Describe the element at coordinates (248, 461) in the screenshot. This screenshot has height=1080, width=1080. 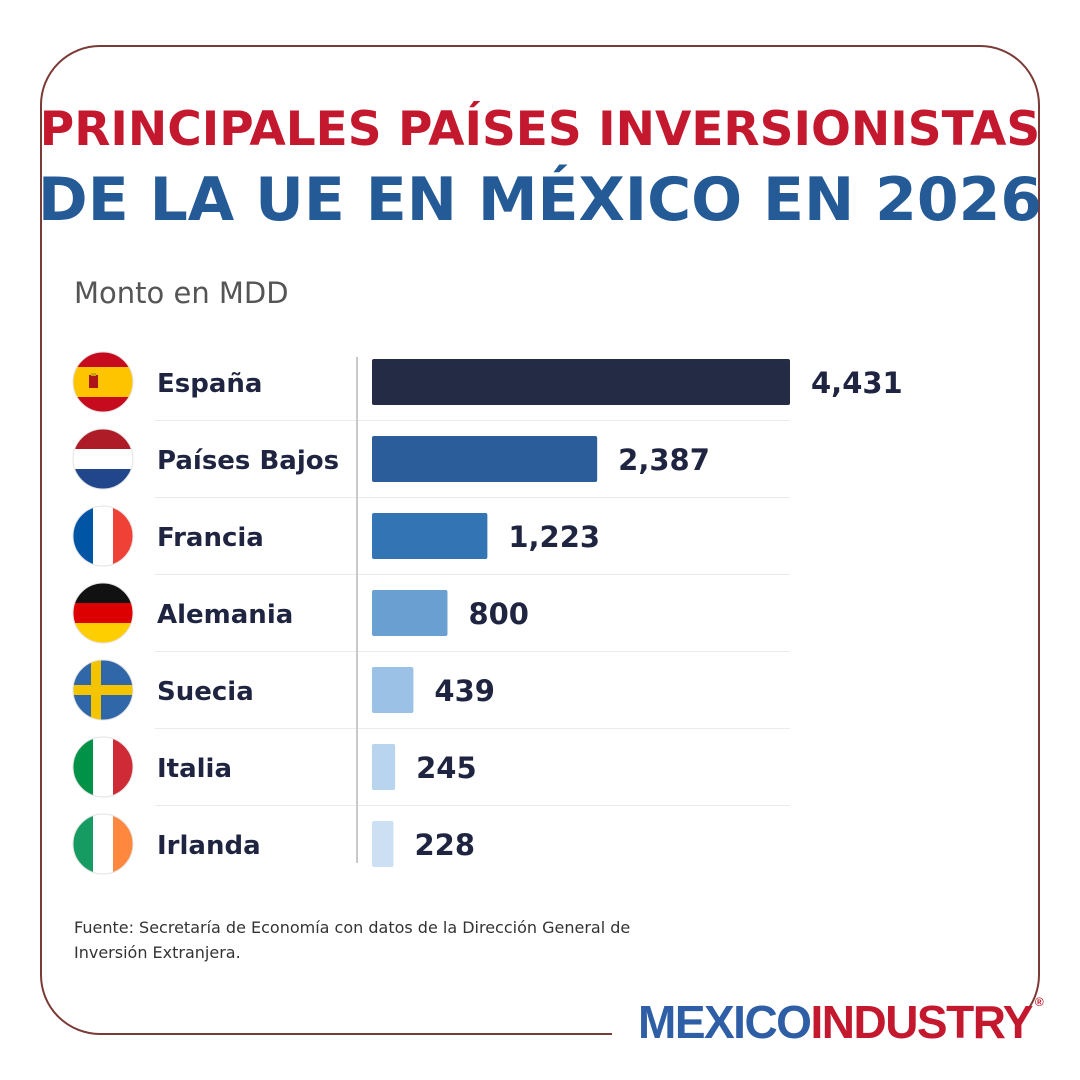
I see `category-label: Países Bajos` at that location.